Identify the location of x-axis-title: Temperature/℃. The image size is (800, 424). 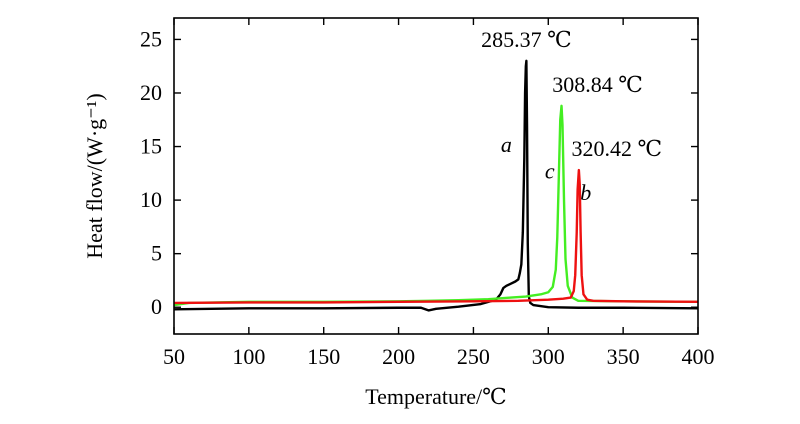
(436, 396).